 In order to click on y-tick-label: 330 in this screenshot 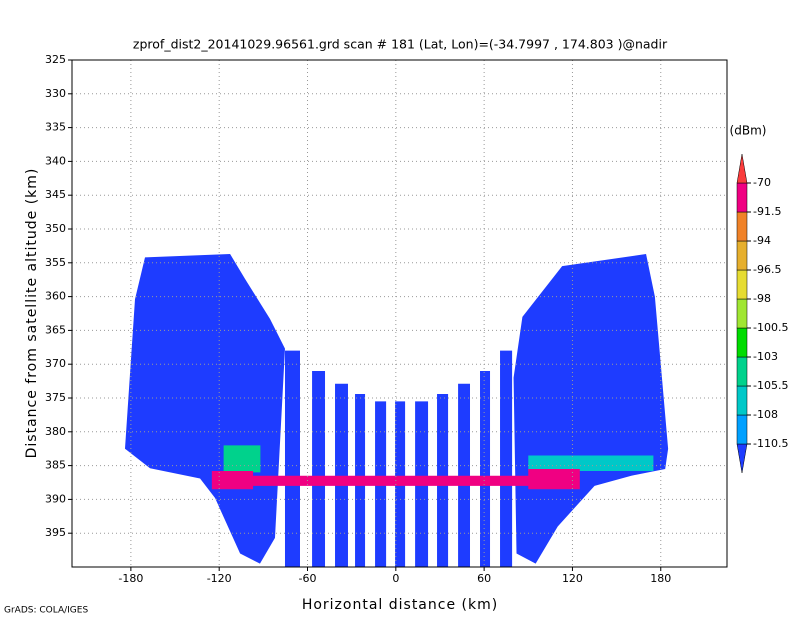, I will do `click(55, 93)`.